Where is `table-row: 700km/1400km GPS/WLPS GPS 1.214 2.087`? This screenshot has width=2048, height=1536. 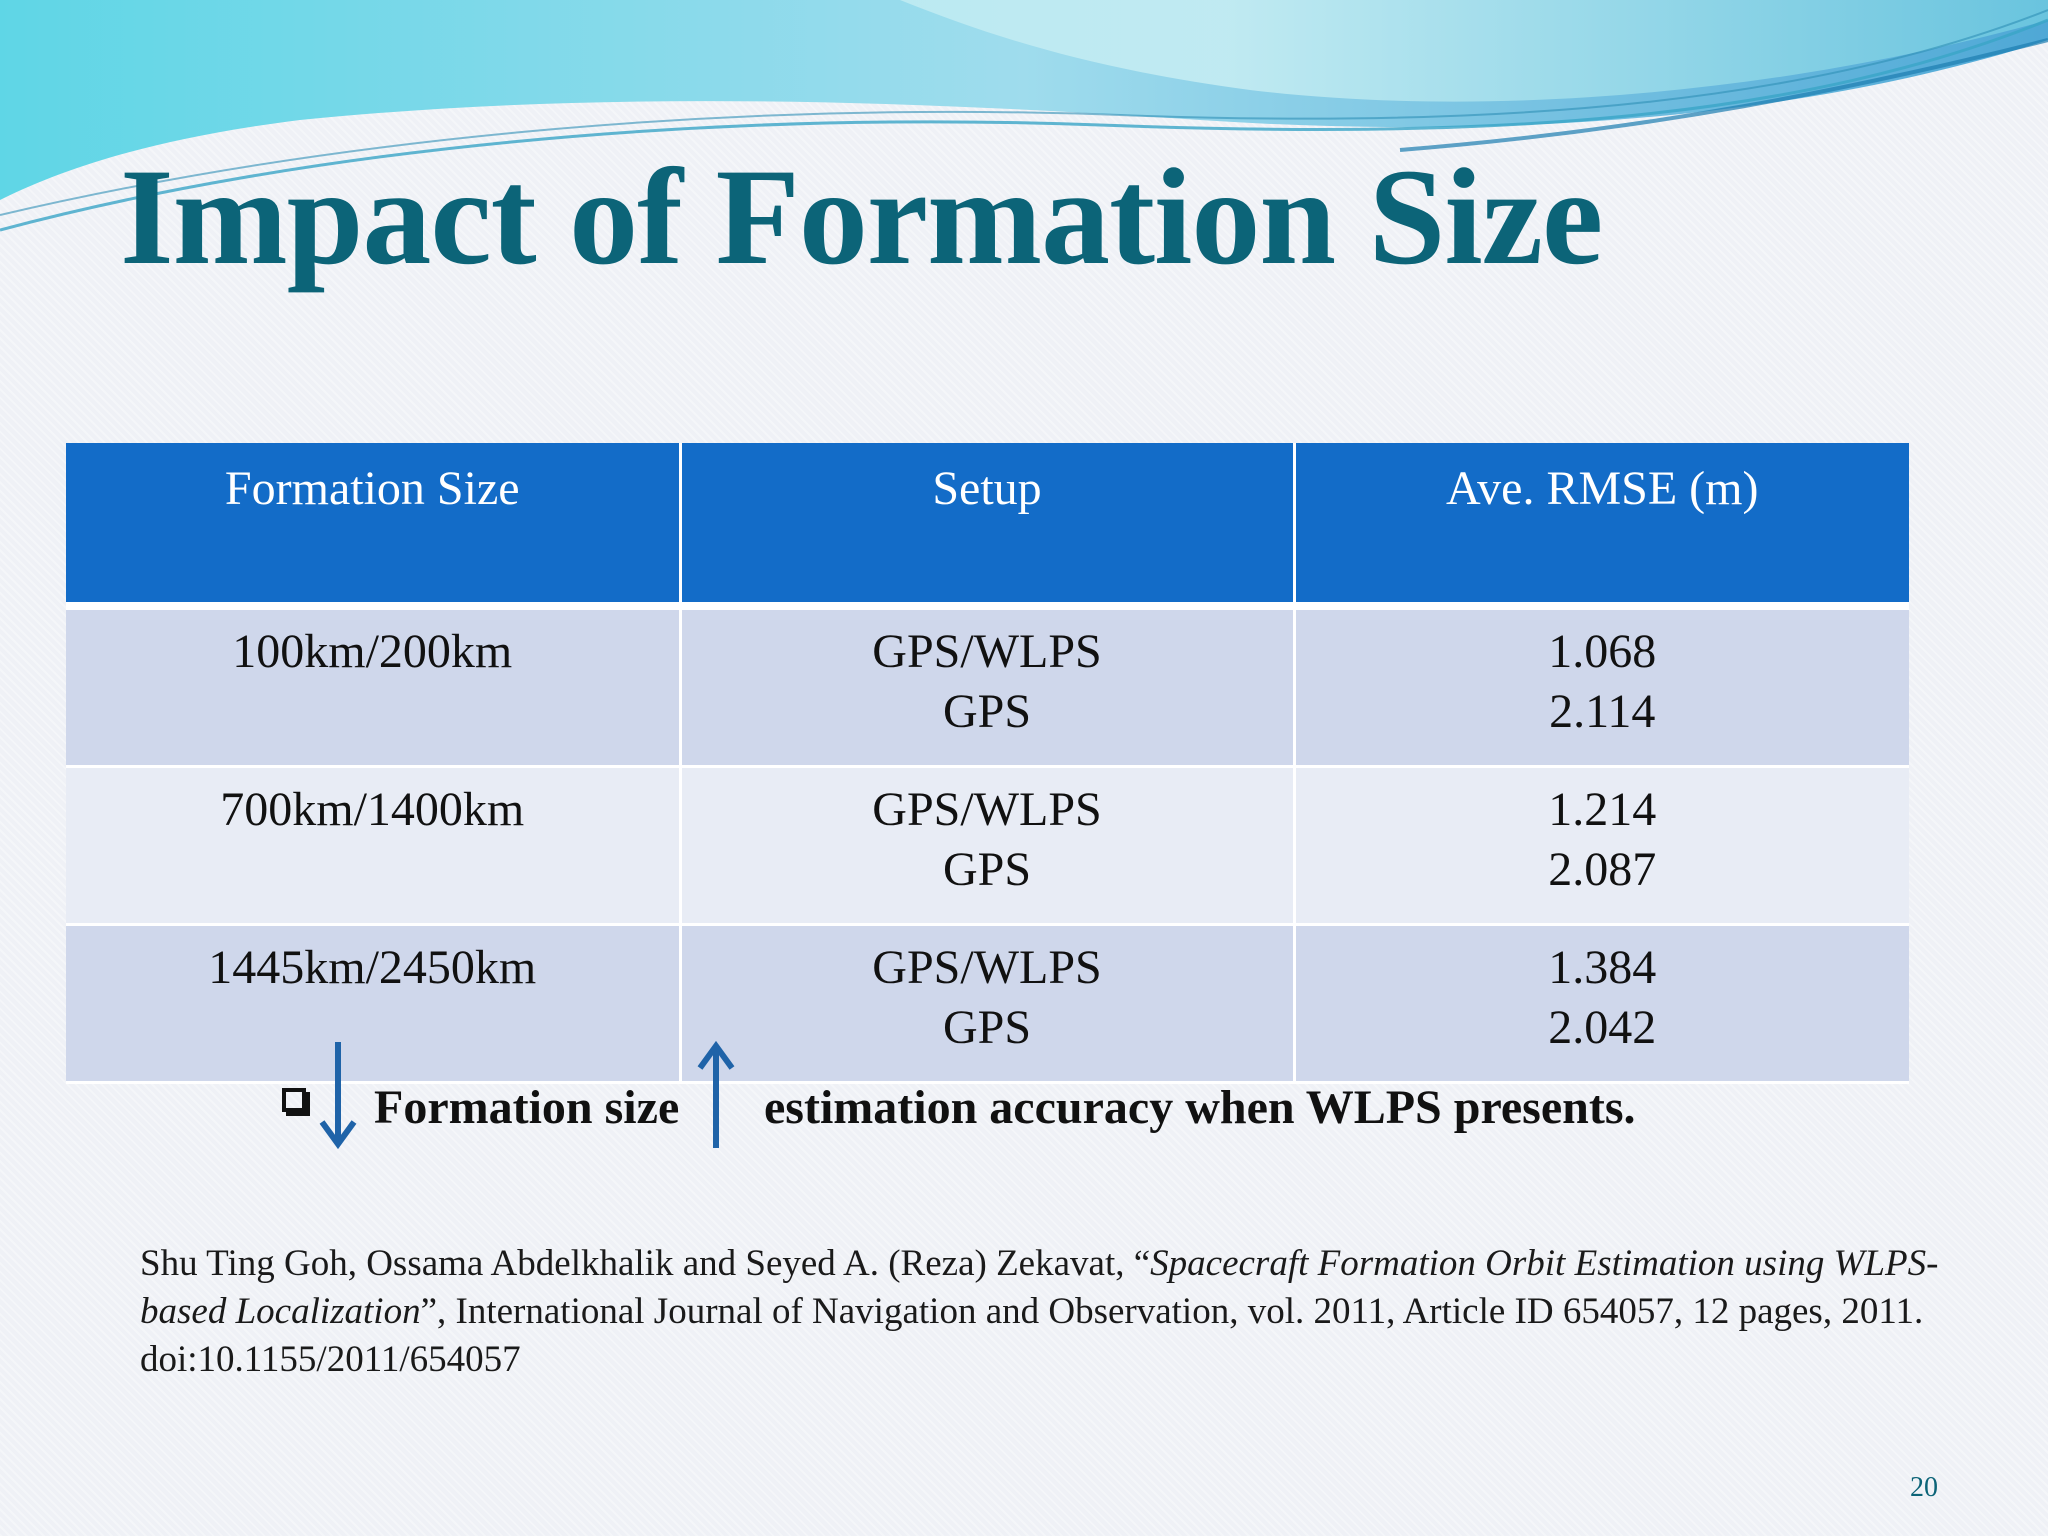 table-row: 700km/1400km GPS/WLPS GPS 1.214 2.087 is located at coordinates (987, 846).